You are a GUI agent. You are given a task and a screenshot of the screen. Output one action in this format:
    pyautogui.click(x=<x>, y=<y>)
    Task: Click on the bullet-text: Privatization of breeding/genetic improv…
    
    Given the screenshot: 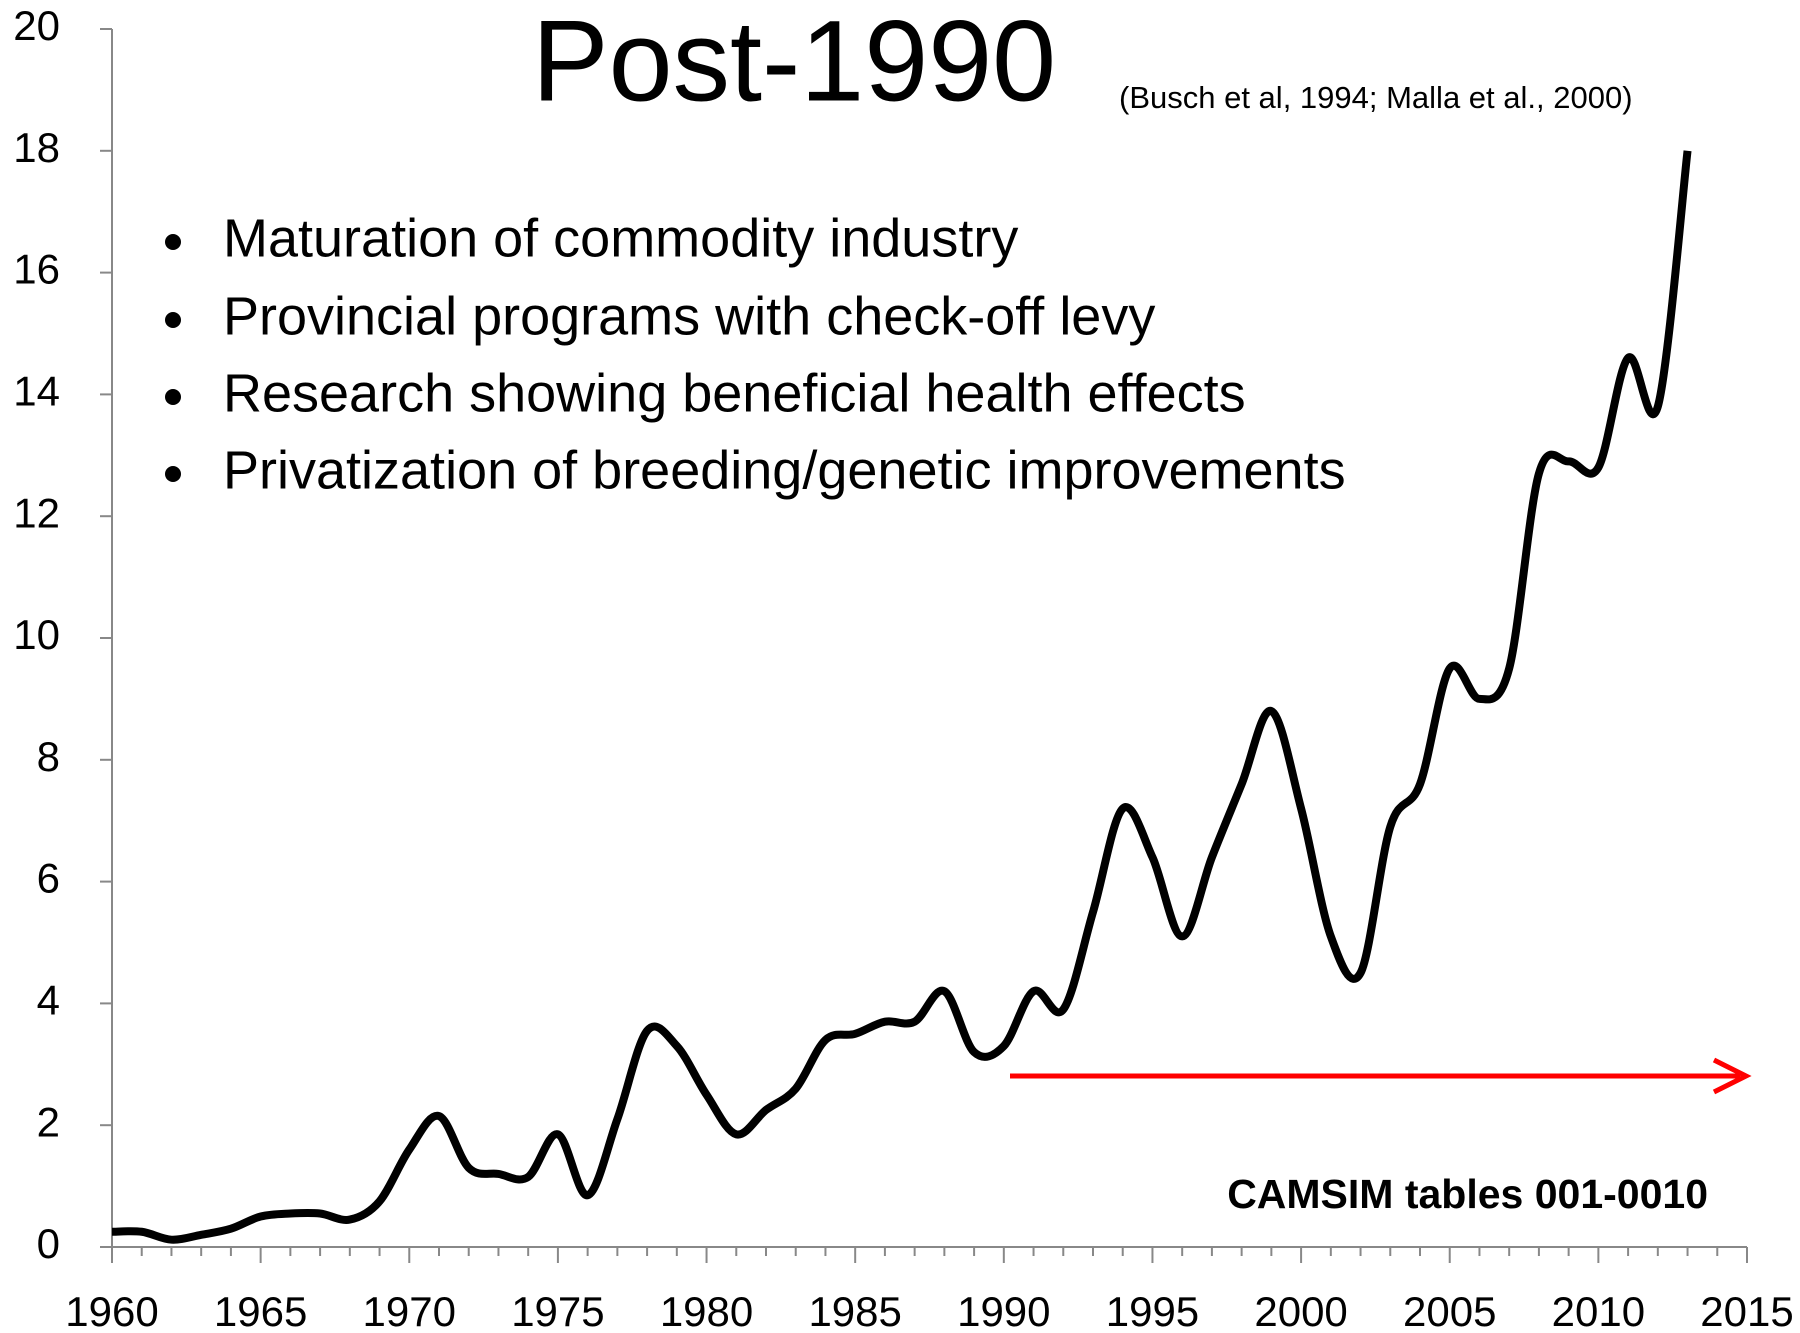 What is the action you would take?
    pyautogui.click(x=784, y=470)
    